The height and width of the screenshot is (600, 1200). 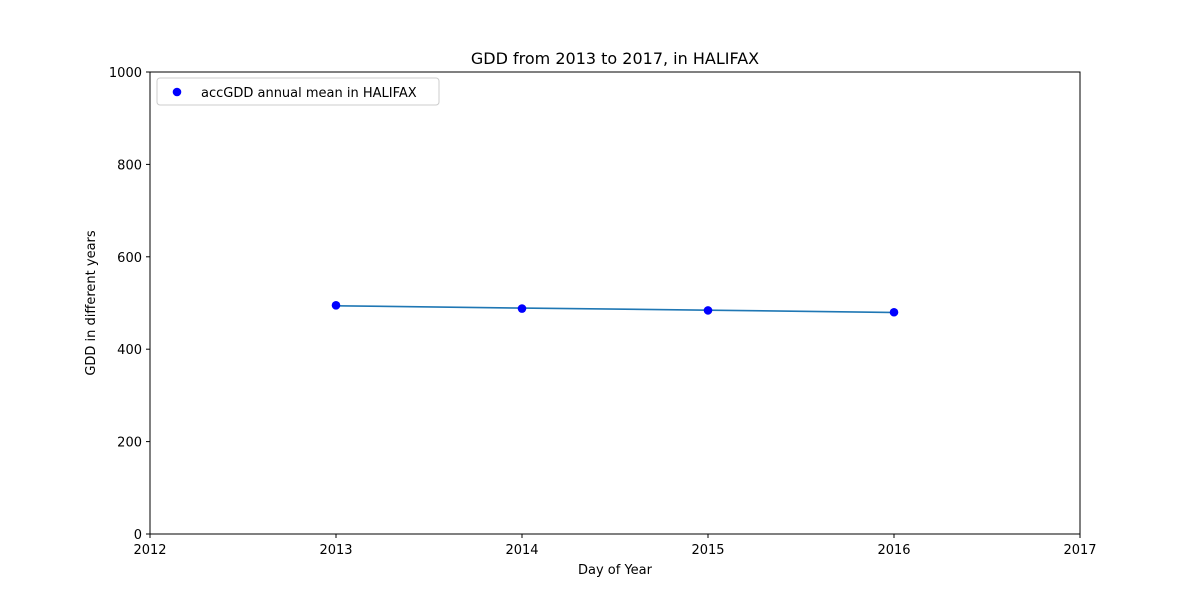 What do you see at coordinates (615, 309) in the screenshot?
I see `series-line` at bounding box center [615, 309].